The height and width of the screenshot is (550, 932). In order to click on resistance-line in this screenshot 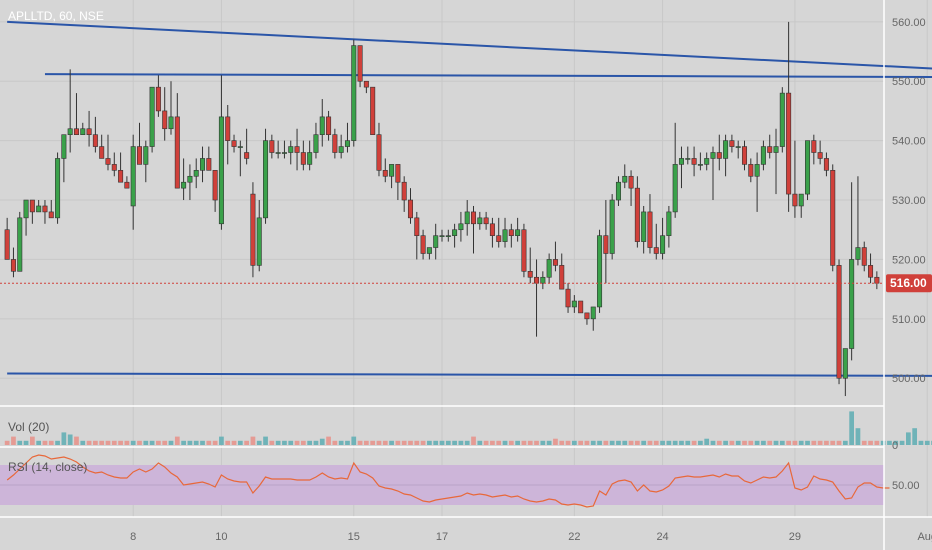, I will do `click(488, 76)`.